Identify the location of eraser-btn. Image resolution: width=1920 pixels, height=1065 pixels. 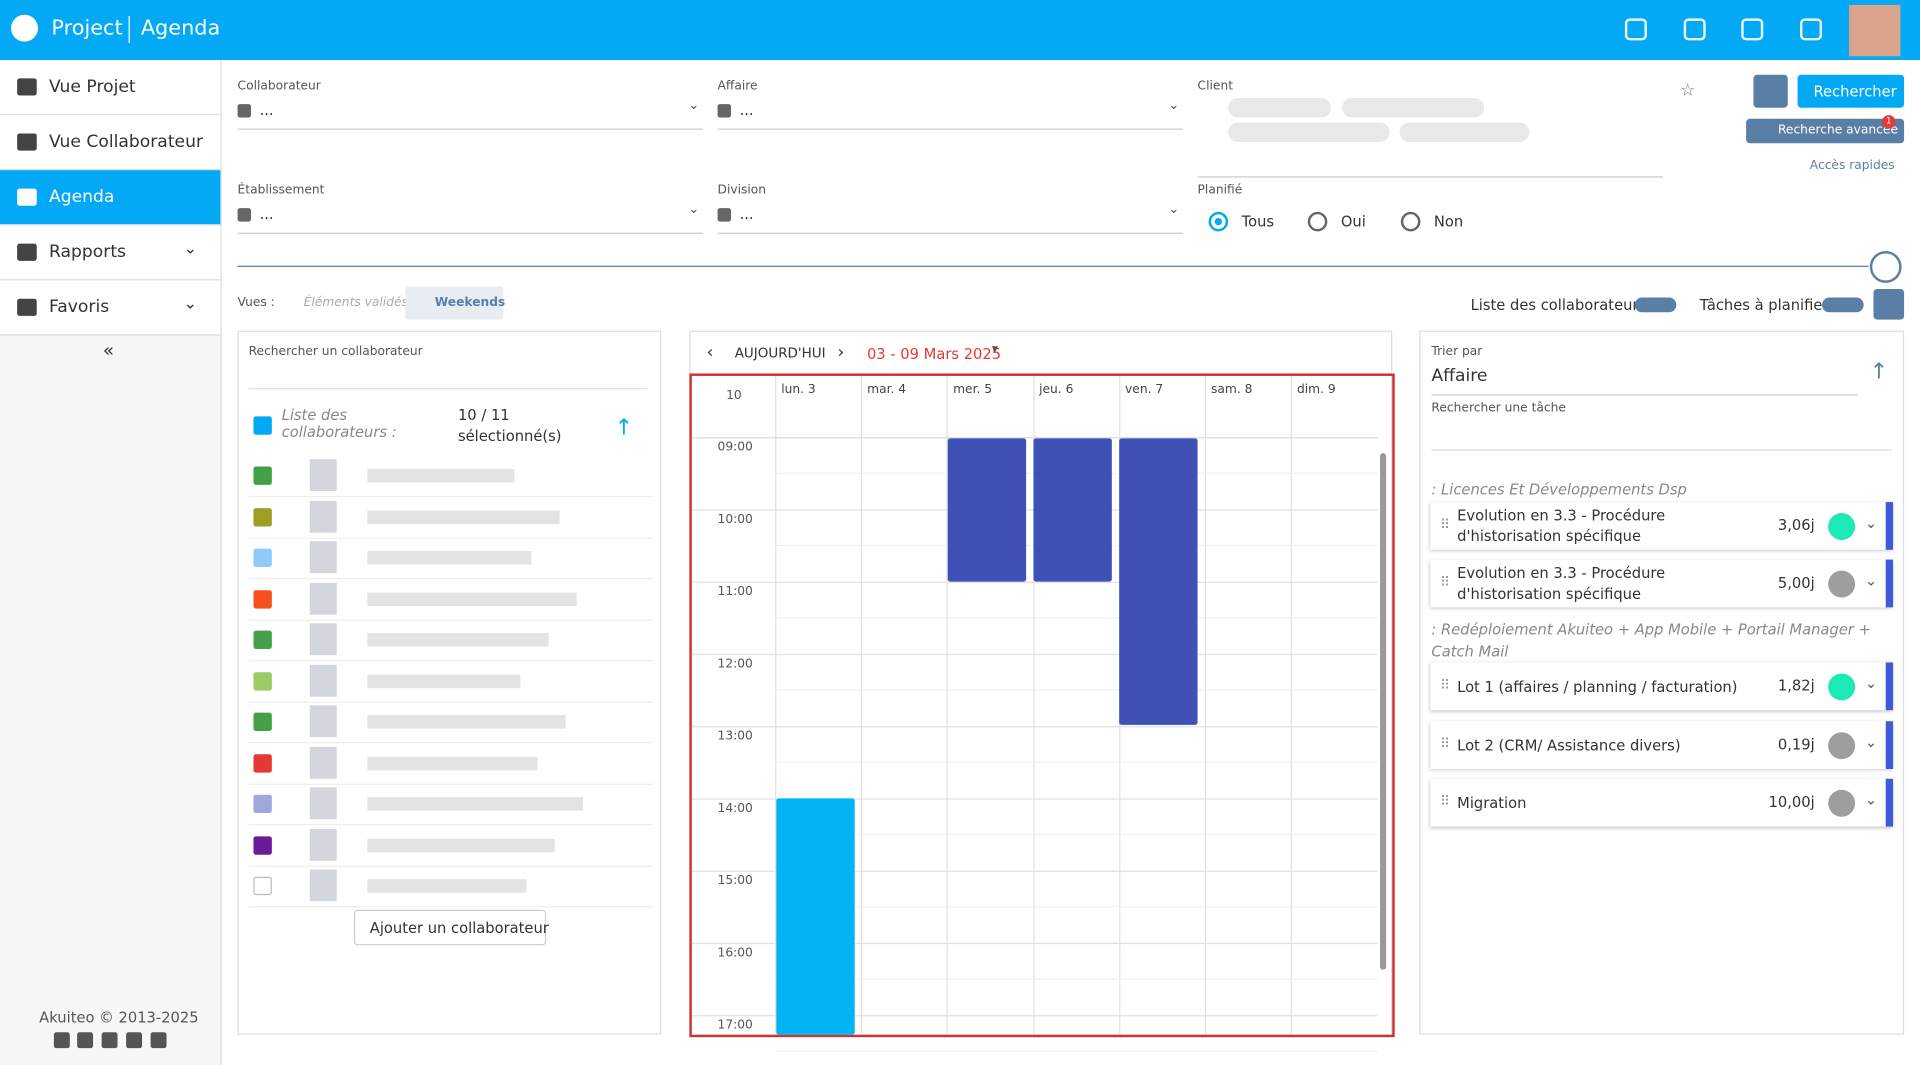
(1770, 91).